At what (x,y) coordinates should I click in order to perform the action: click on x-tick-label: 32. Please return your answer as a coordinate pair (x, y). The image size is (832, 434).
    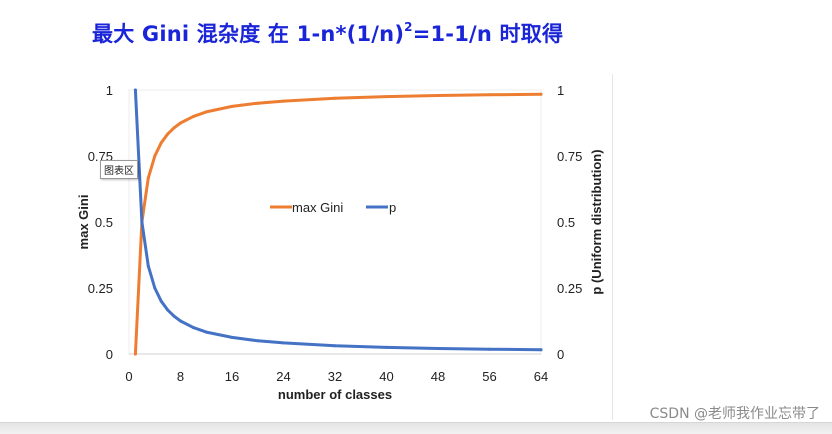
    Looking at the image, I should click on (335, 376).